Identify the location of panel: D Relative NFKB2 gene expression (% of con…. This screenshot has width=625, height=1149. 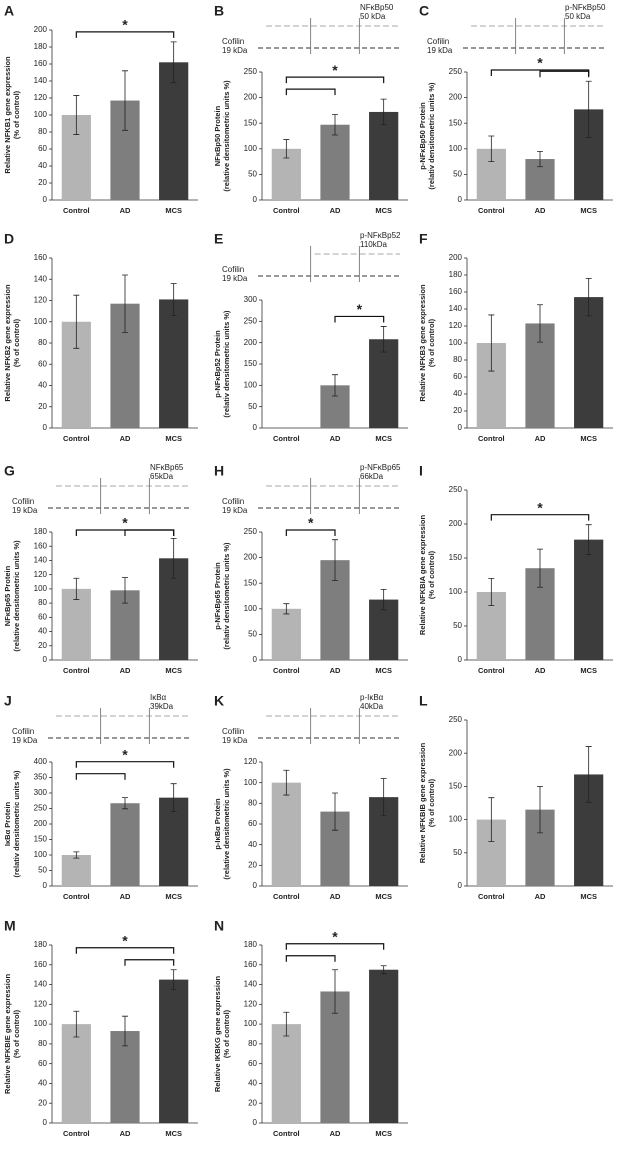
(100, 337).